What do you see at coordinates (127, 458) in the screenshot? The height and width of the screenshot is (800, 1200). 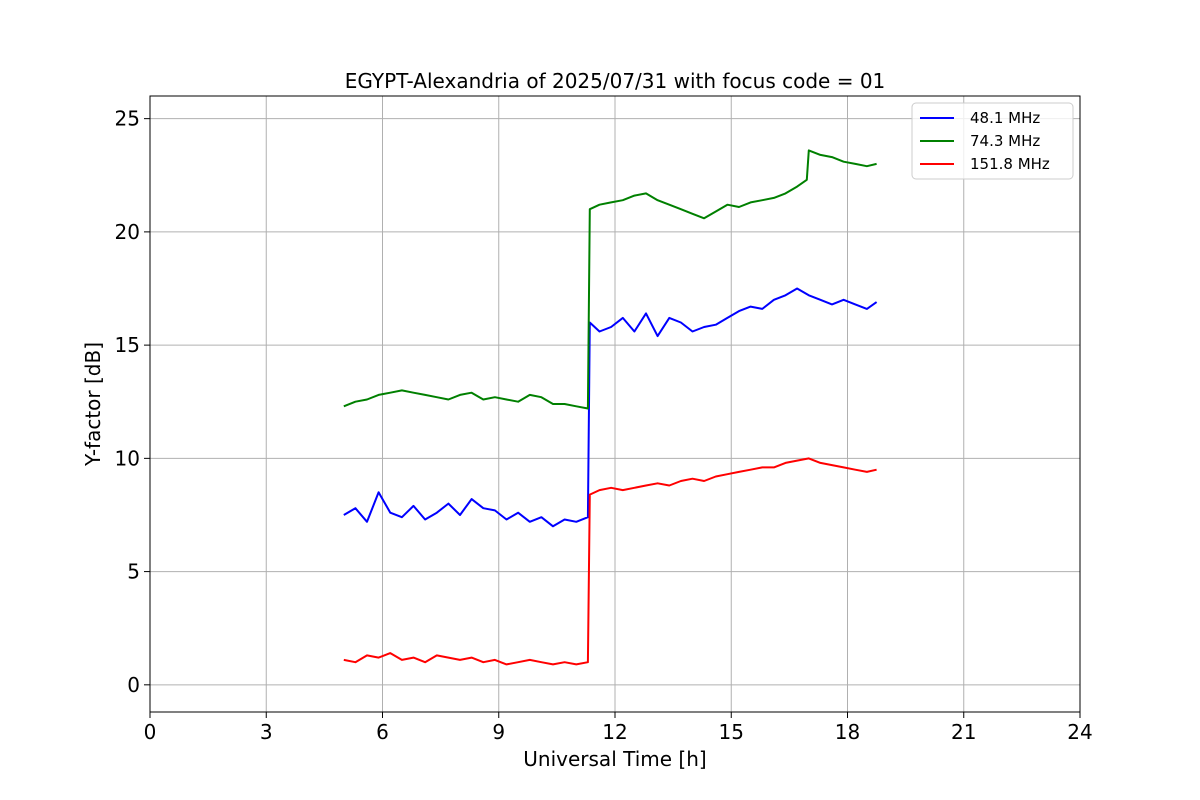 I see `y-tick-label: 10` at bounding box center [127, 458].